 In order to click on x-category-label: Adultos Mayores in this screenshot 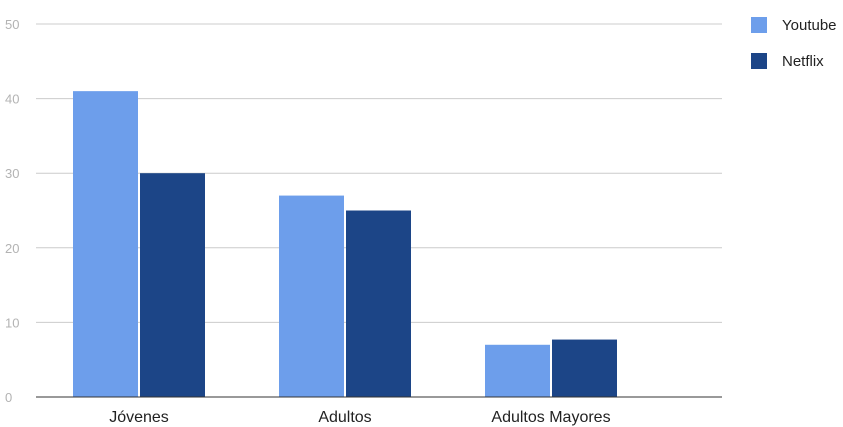, I will do `click(550, 417)`.